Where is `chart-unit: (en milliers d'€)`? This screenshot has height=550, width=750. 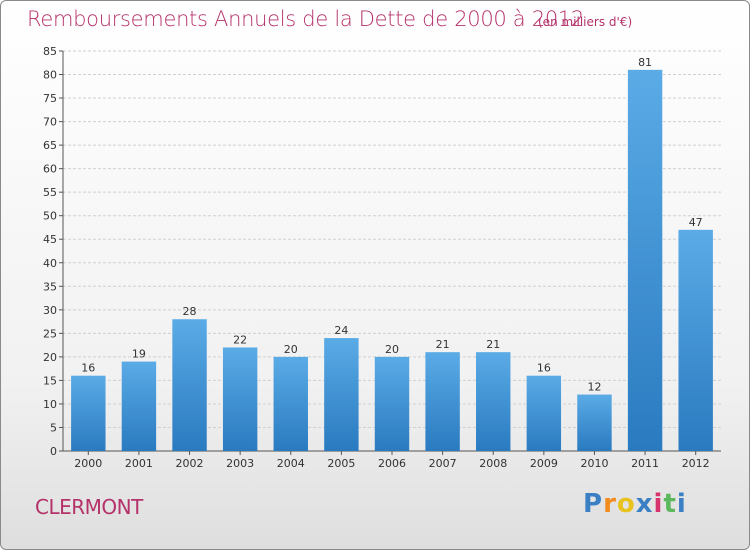 chart-unit: (en milliers d'€) is located at coordinates (585, 22).